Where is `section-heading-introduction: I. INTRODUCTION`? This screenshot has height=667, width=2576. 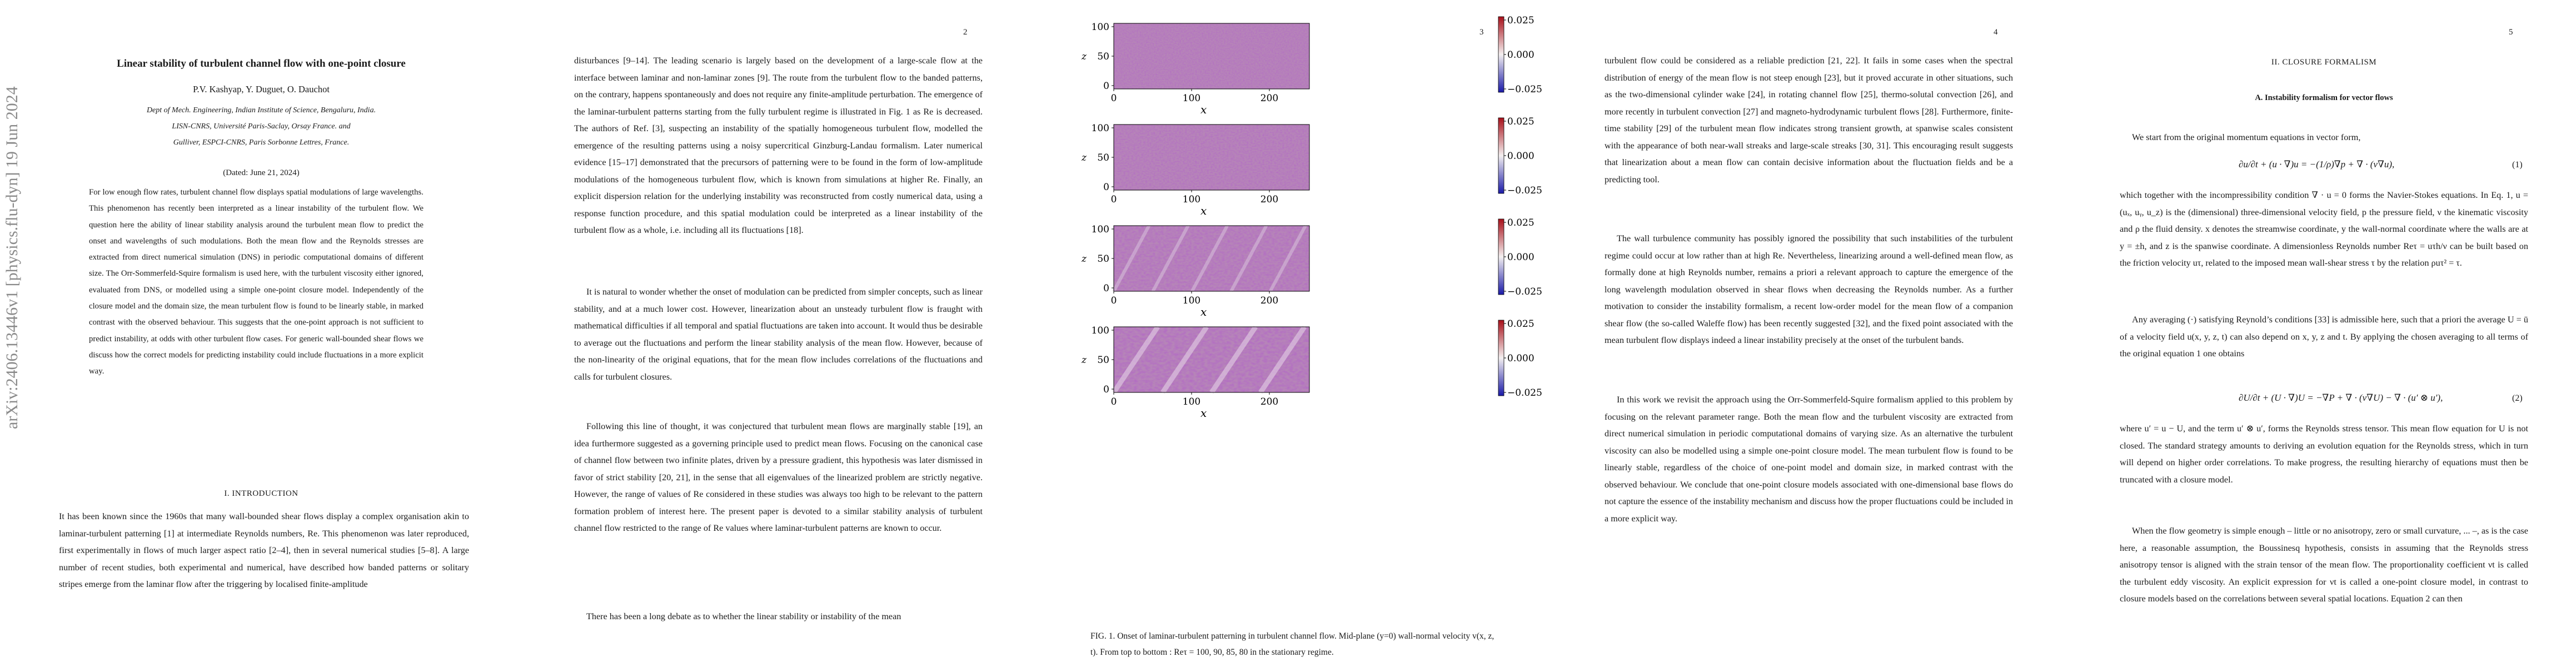
section-heading-introduction: I. INTRODUCTION is located at coordinates (261, 493).